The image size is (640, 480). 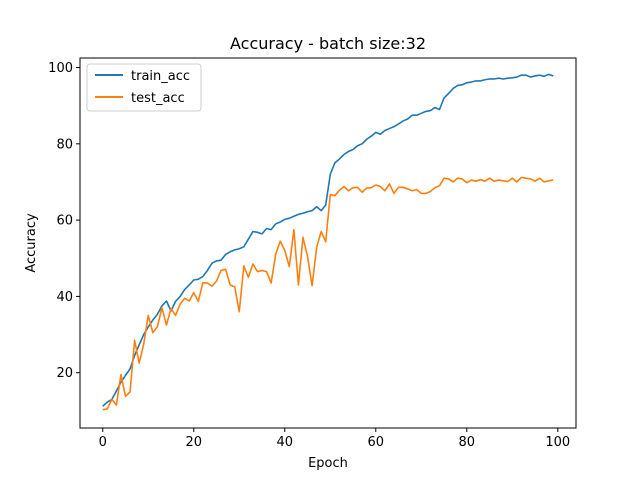 What do you see at coordinates (328, 43) in the screenshot?
I see `chart-title: Accuracy - batch size:32` at bounding box center [328, 43].